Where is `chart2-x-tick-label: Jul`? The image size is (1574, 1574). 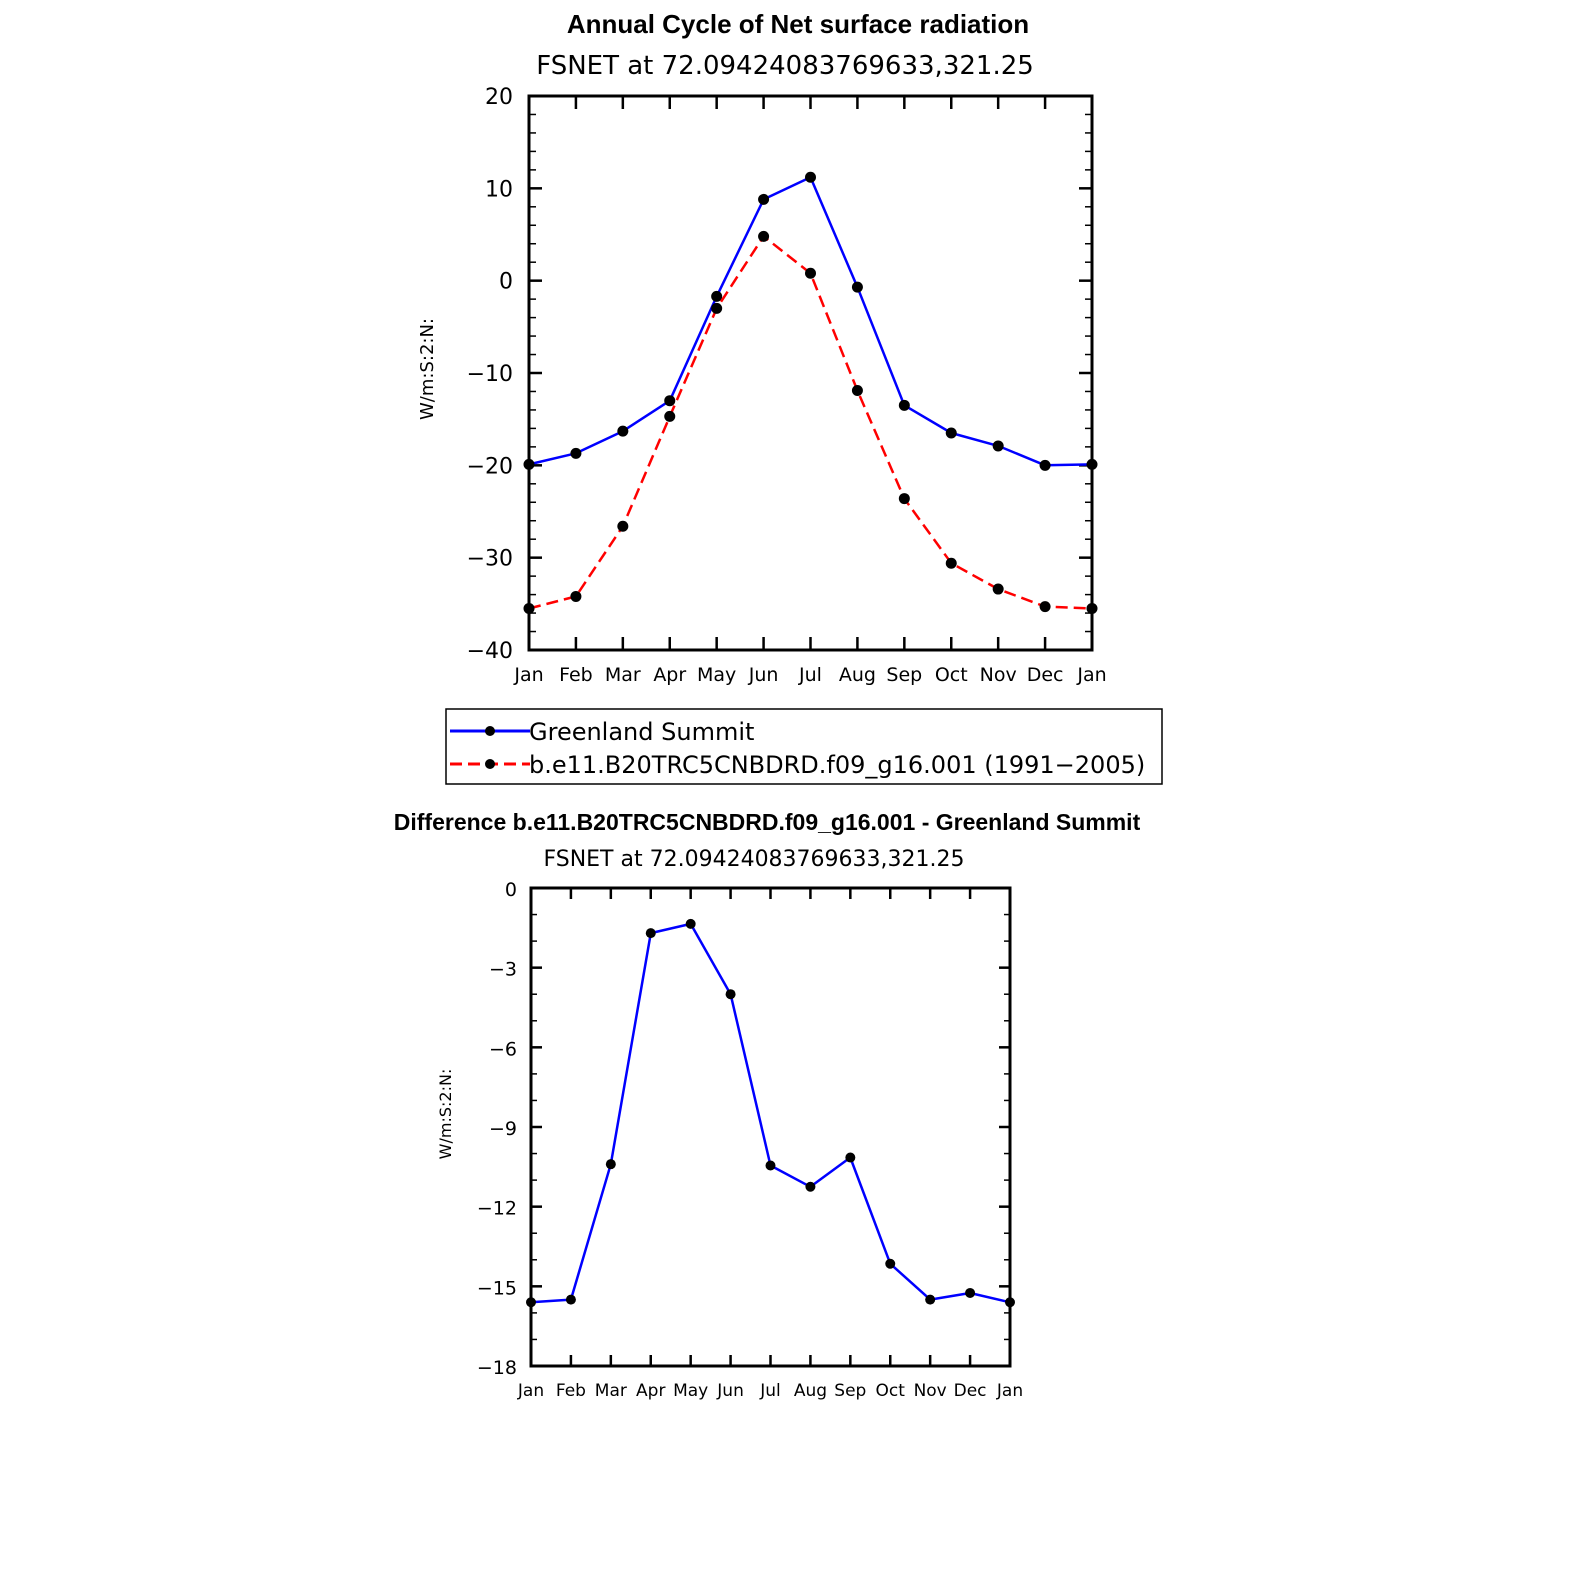 chart2-x-tick-label: Jul is located at coordinates (770, 1391).